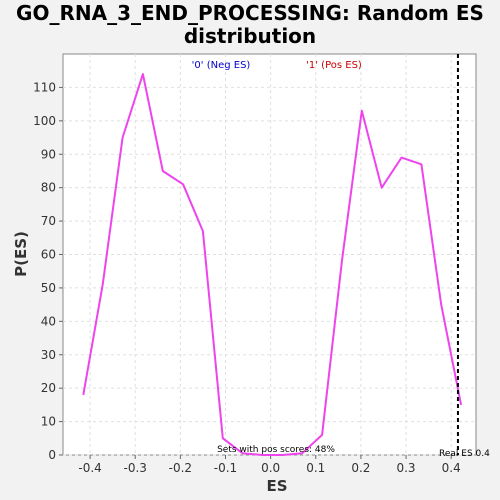 This screenshot has width=500, height=500. I want to click on legend-entry: '0' (Neg ES), so click(221, 65).